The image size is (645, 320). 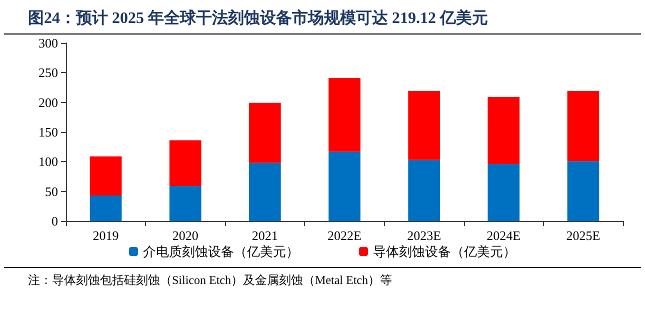 What do you see at coordinates (221, 251) in the screenshot?
I see `legend-label: 介电质刻蚀设备（亿美元）` at bounding box center [221, 251].